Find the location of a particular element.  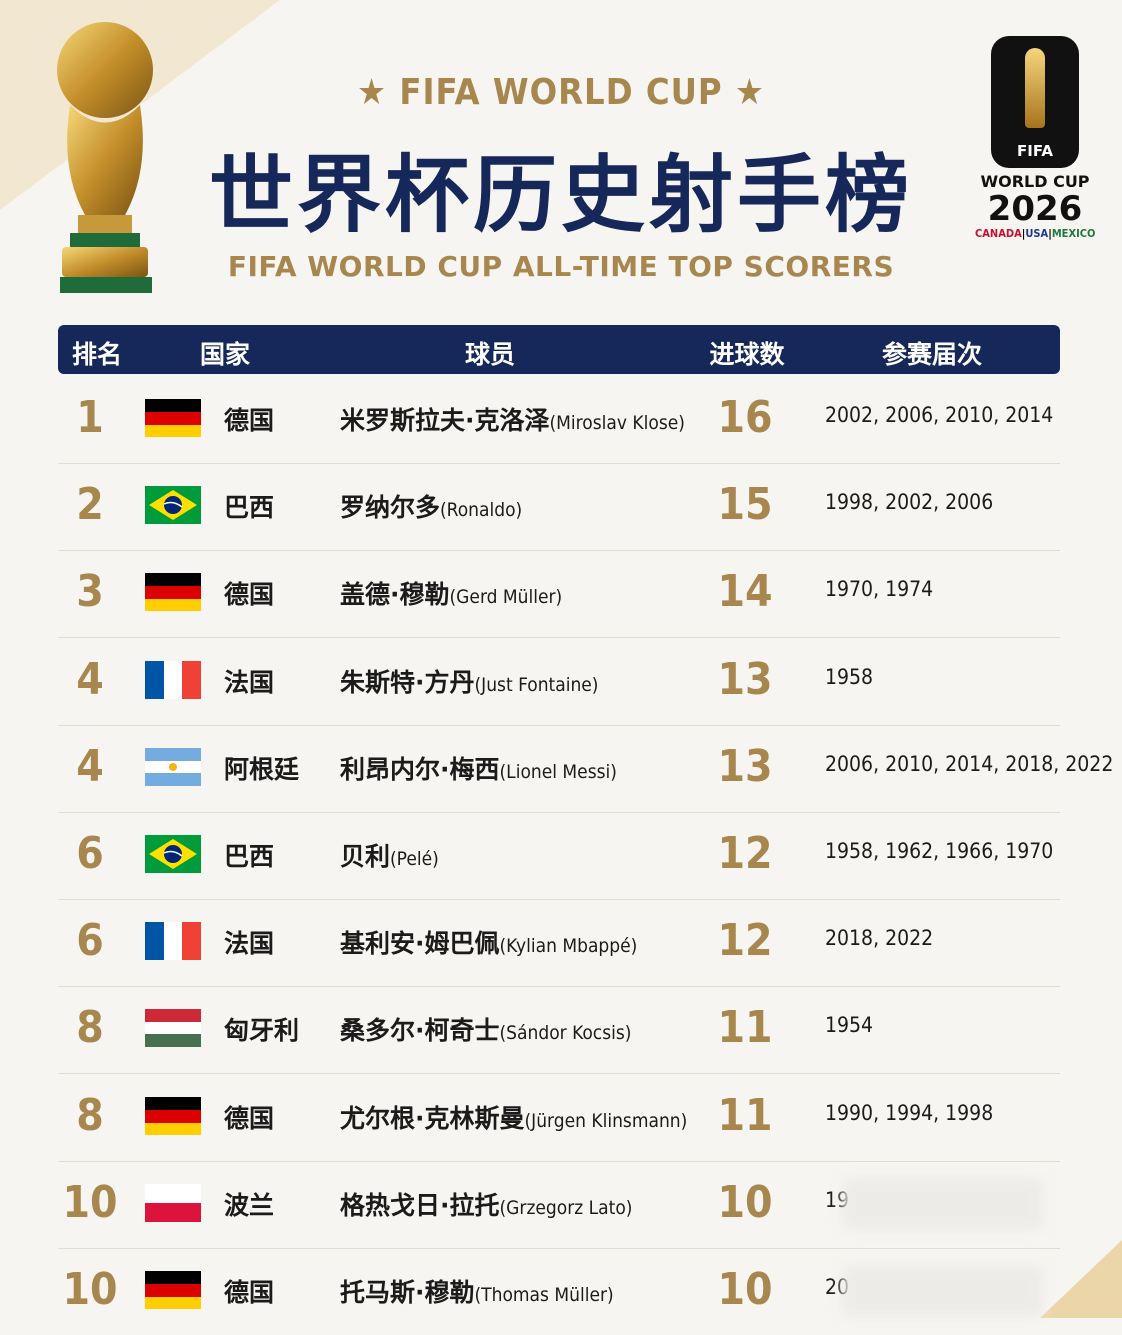

player-name: 米罗斯拉夫·克洛泽 is located at coordinates (445, 420).